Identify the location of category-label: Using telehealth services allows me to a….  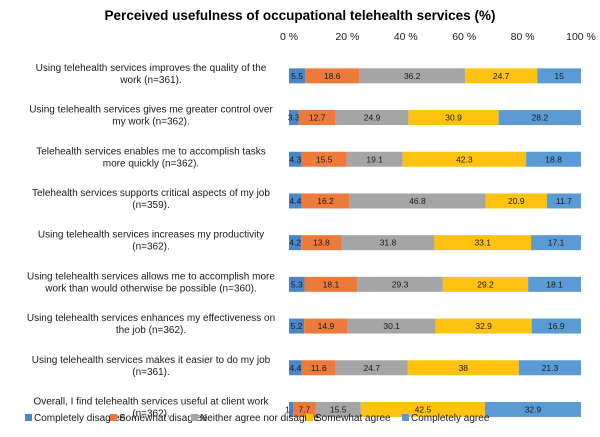
(151, 282).